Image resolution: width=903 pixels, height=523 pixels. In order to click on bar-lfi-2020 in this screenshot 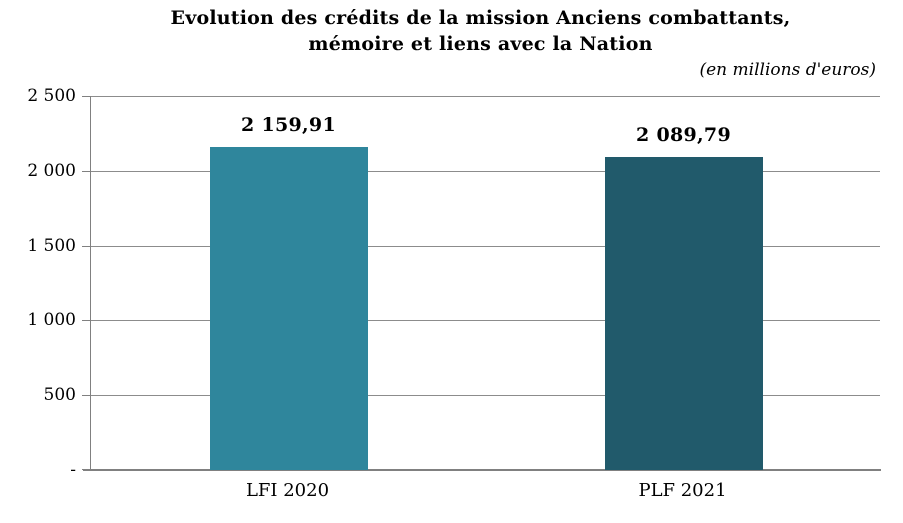, I will do `click(288, 308)`.